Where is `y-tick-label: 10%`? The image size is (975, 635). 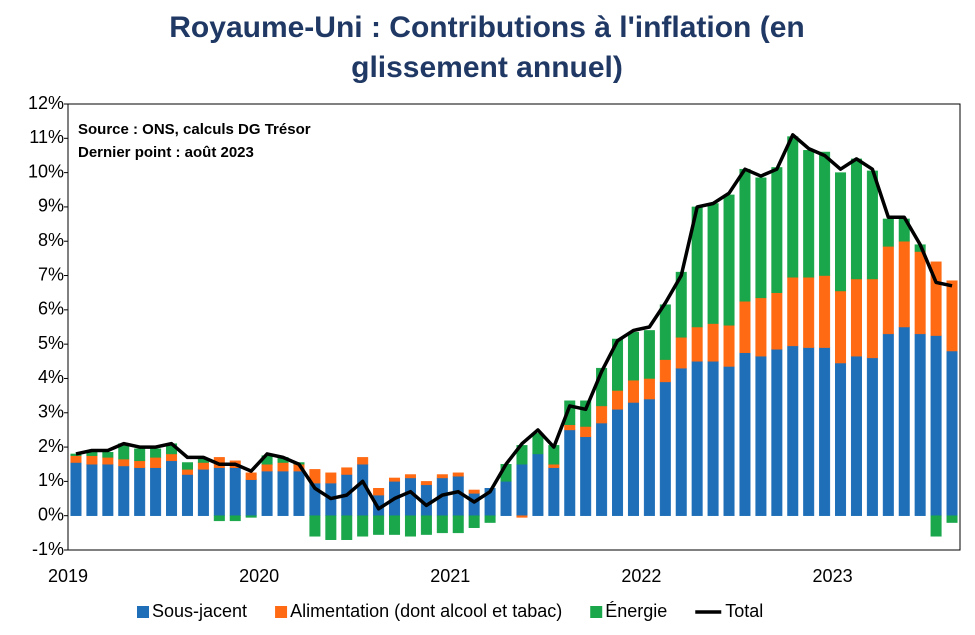
y-tick-label: 10% is located at coordinates (46, 171).